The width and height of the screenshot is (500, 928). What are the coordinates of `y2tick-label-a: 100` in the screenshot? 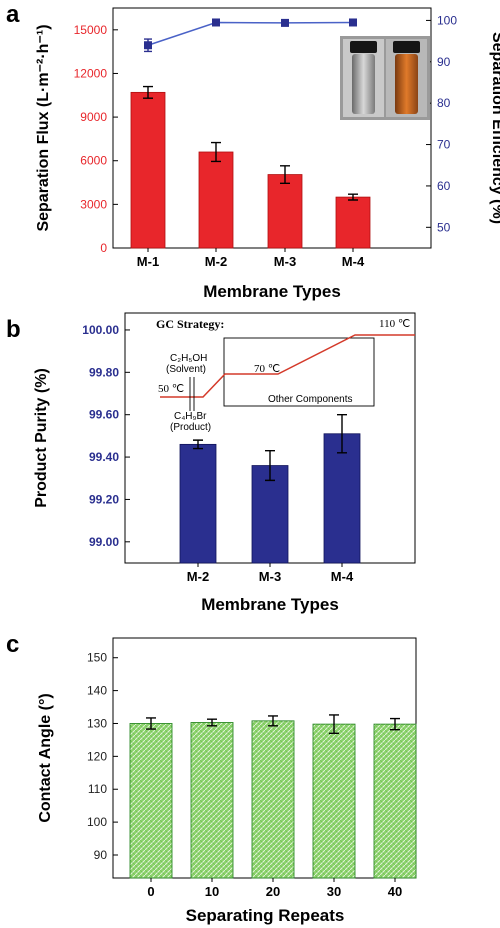 It's located at (447, 20).